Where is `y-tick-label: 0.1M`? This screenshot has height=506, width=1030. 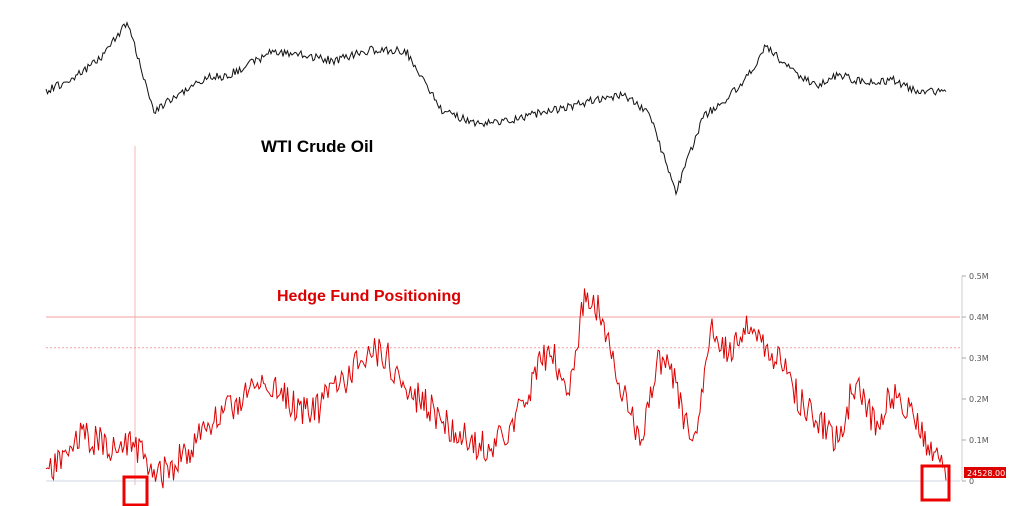
y-tick-label: 0.1M is located at coordinates (979, 440).